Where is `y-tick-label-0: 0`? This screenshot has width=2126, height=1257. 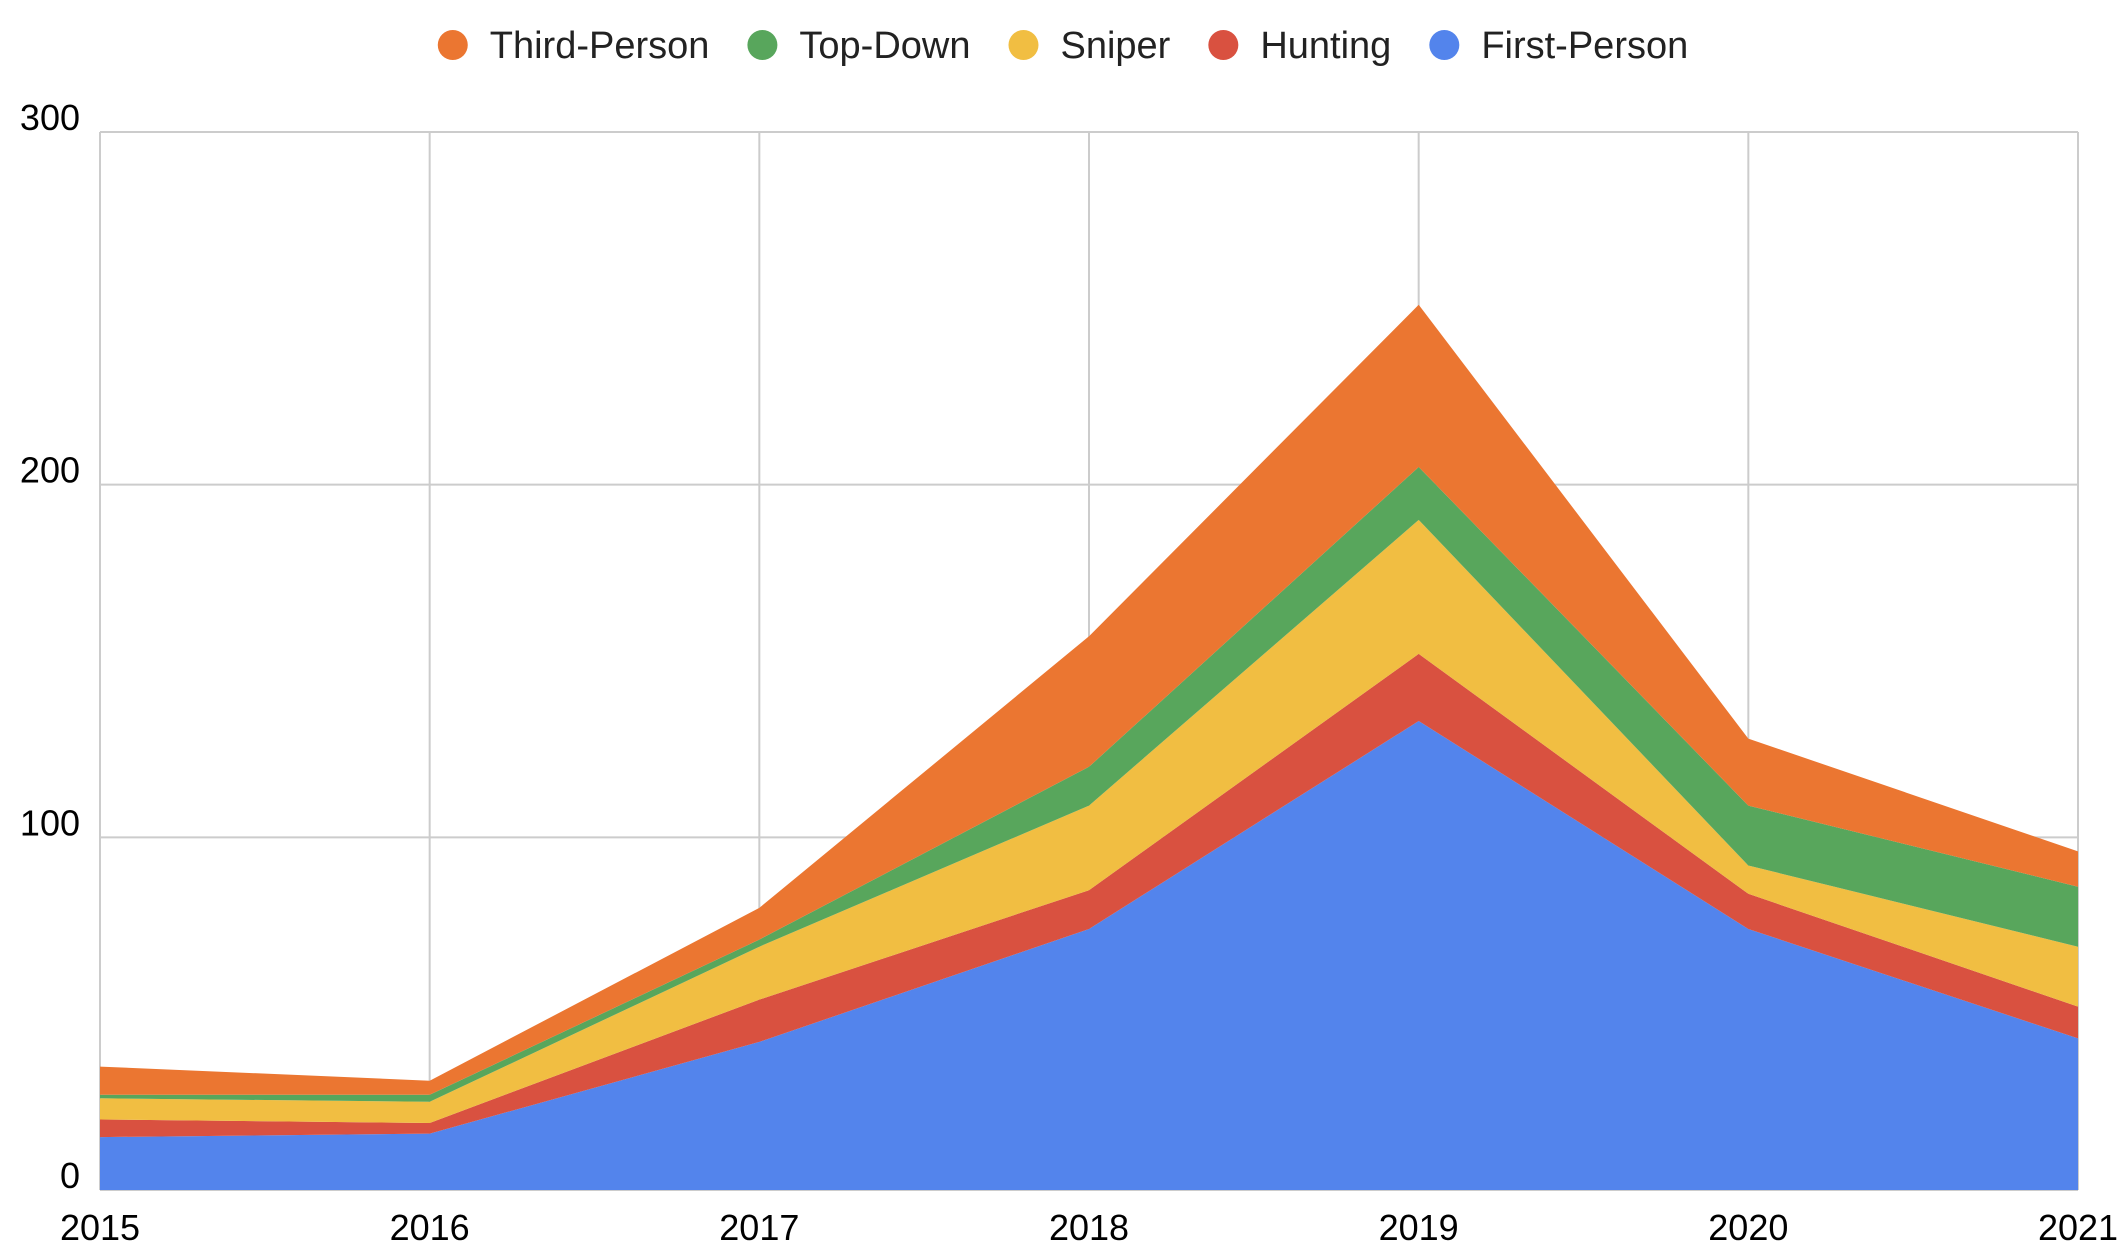 y-tick-label-0: 0 is located at coordinates (70, 1175).